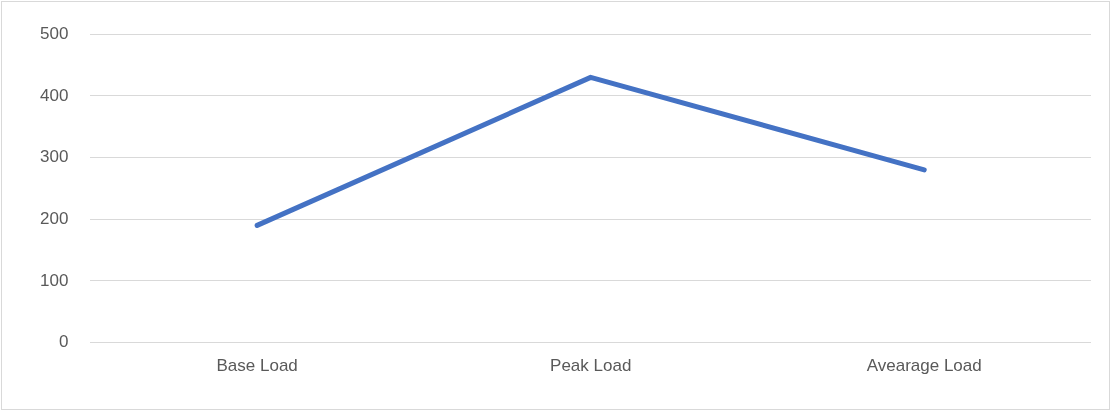 Image resolution: width=1111 pixels, height=411 pixels. What do you see at coordinates (63, 342) in the screenshot?
I see `y-tick-label: 0` at bounding box center [63, 342].